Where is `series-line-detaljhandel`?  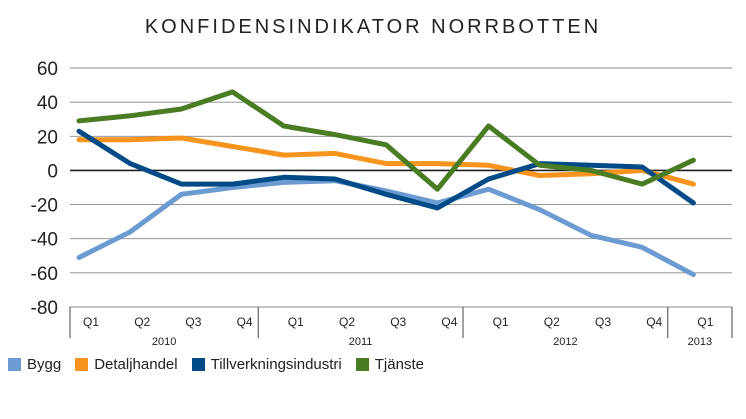
series-line-detaljhandel is located at coordinates (386, 161).